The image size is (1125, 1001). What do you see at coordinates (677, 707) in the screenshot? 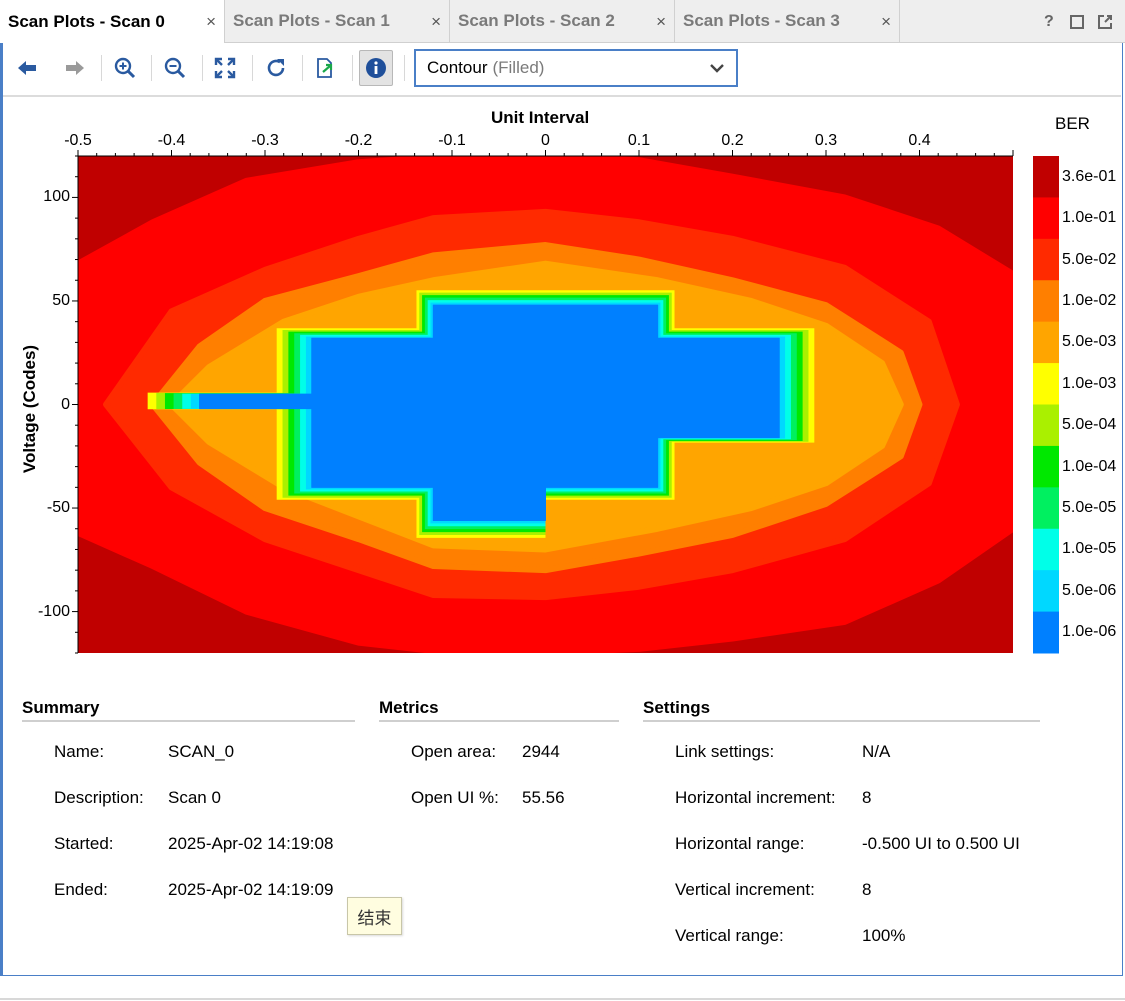
I see `settings-title: Settings` at bounding box center [677, 707].